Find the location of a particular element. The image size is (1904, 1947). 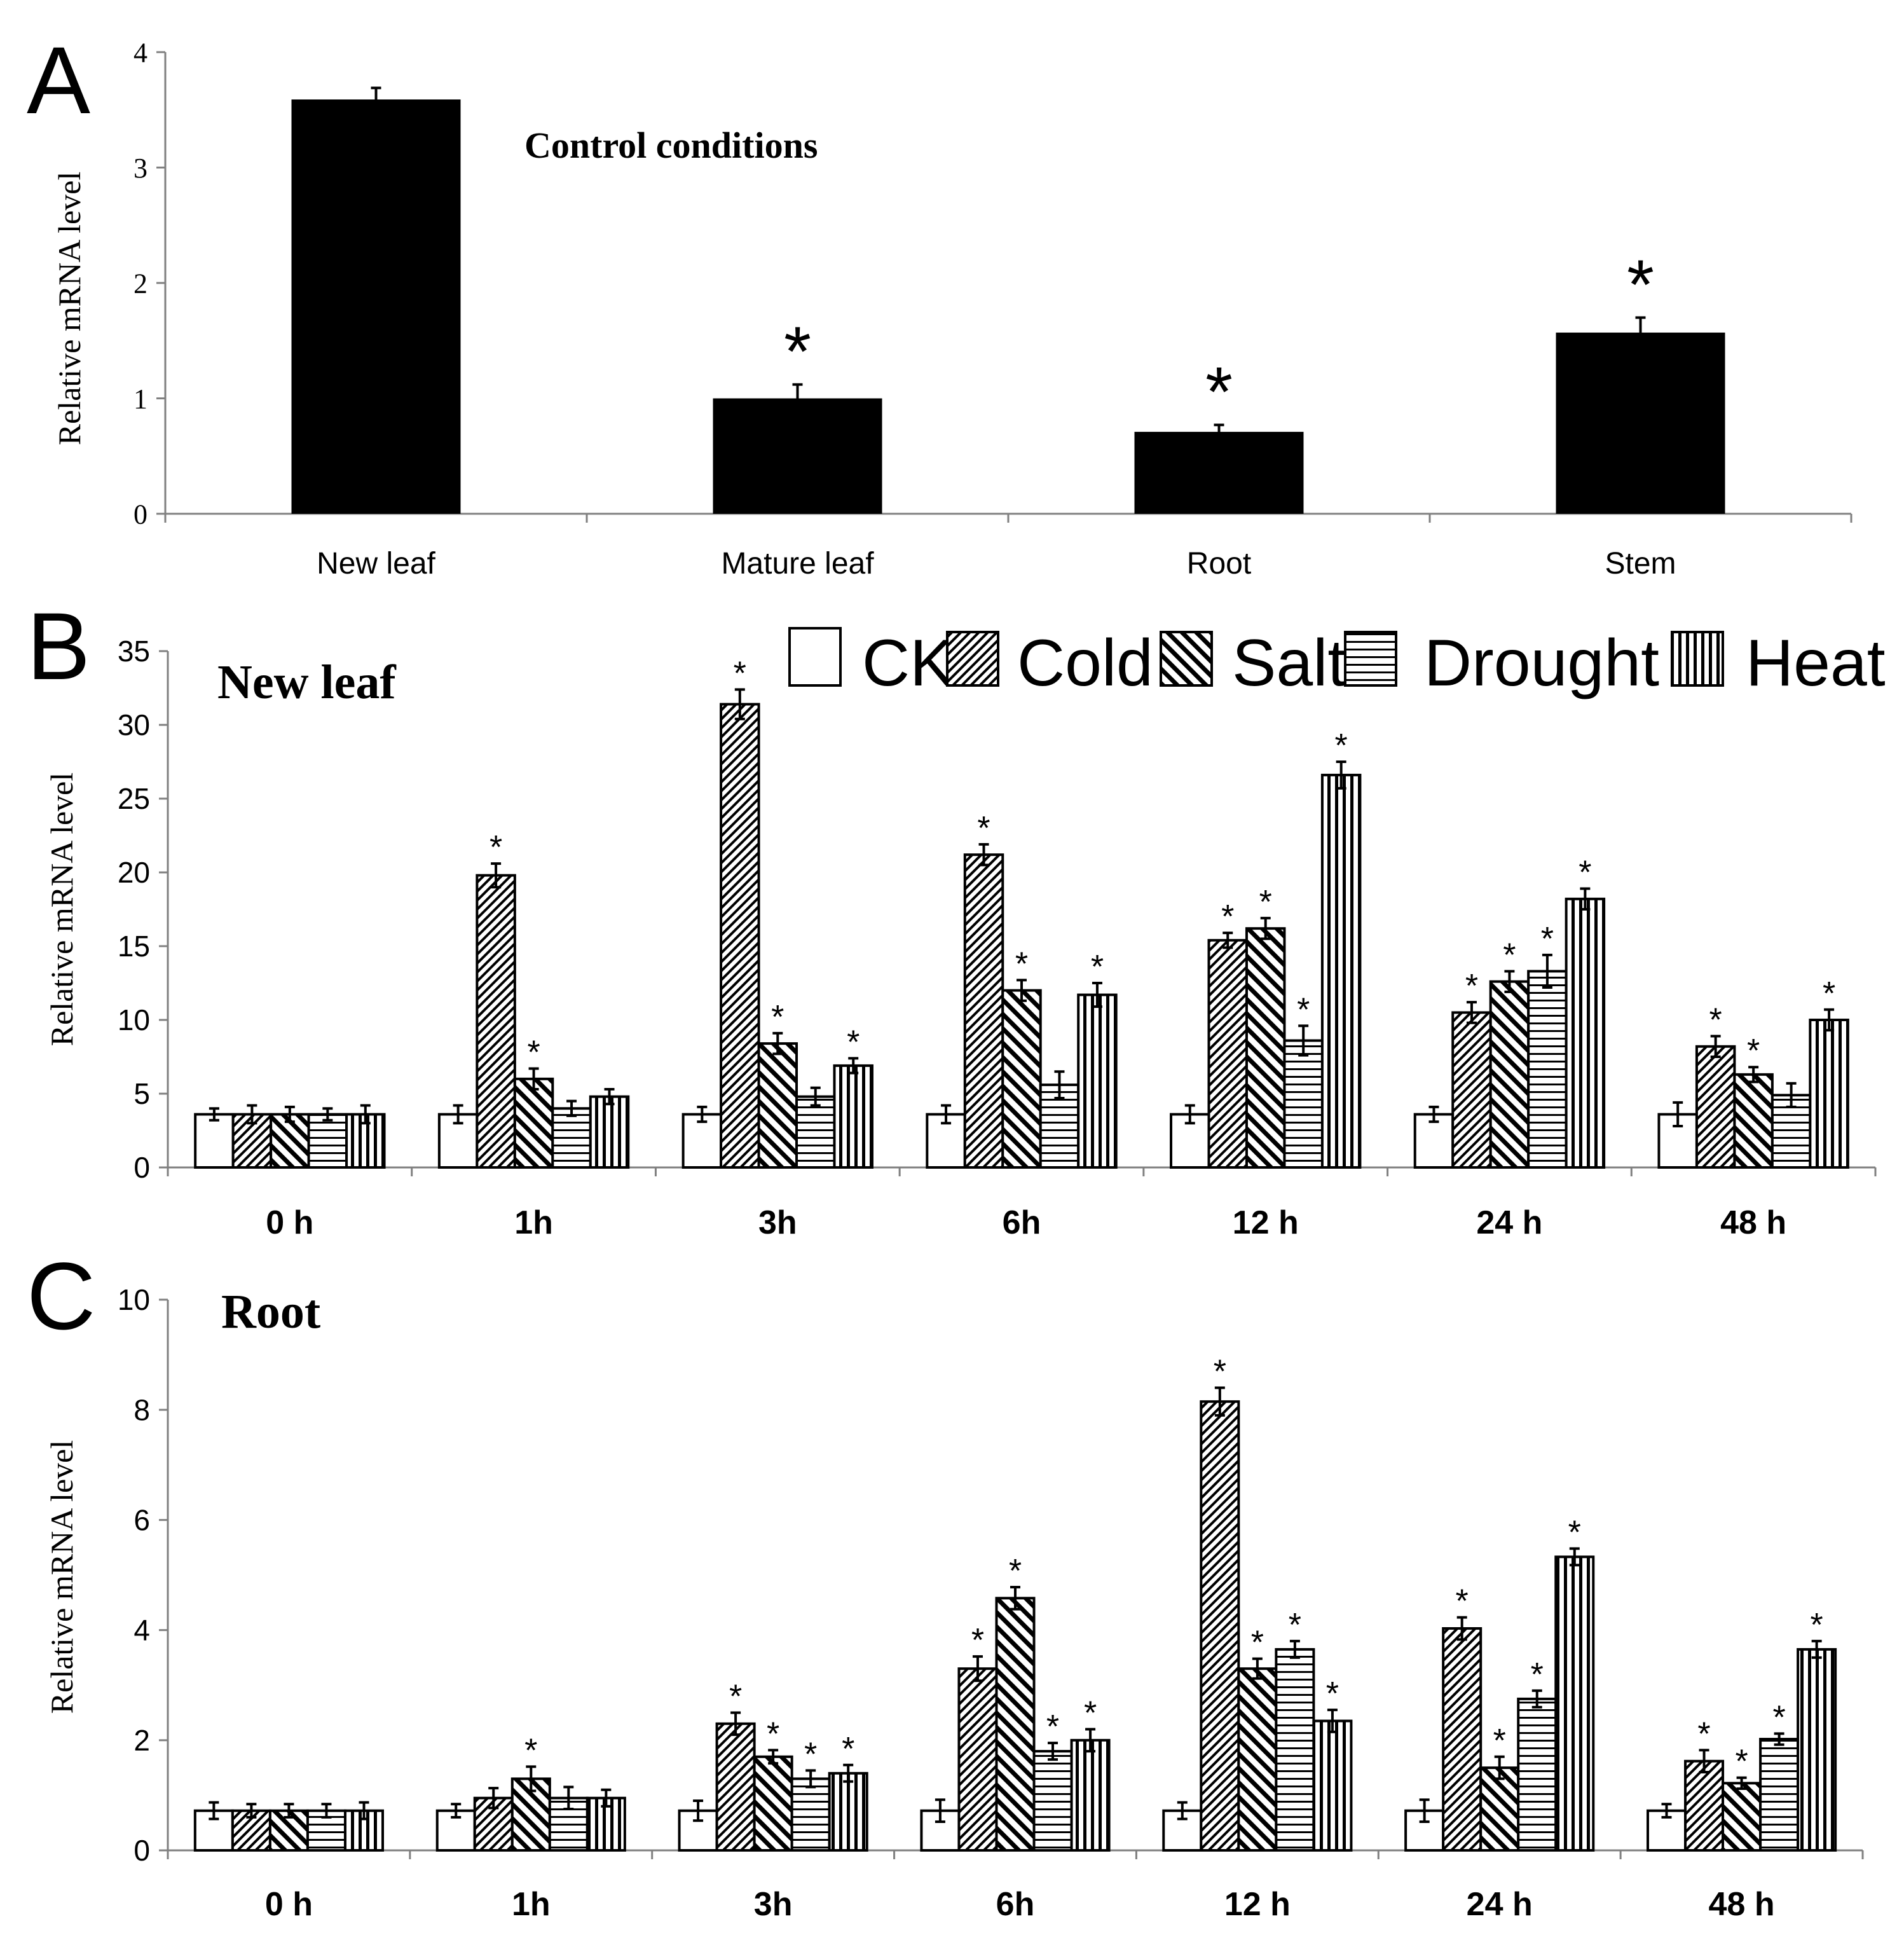

panel-c-bar-heat-12-h is located at coordinates (1332, 1785).